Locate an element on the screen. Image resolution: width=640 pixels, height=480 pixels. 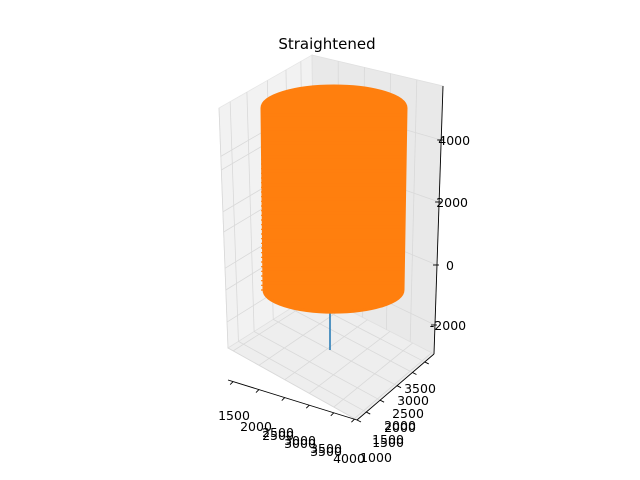
series-cylinder is located at coordinates (334, 199).